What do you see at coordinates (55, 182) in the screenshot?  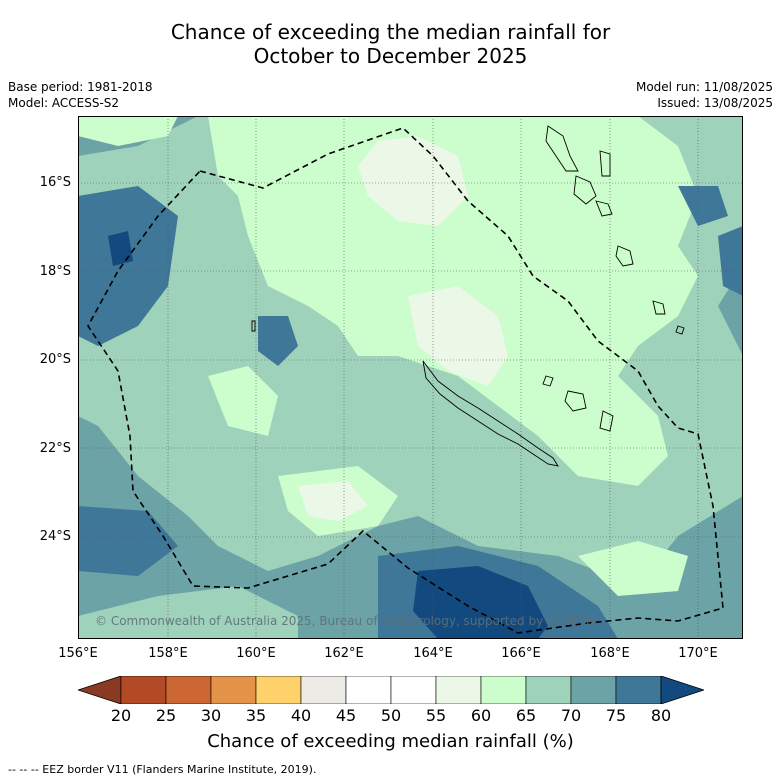 I see `lat-label-16s: 16°S` at bounding box center [55, 182].